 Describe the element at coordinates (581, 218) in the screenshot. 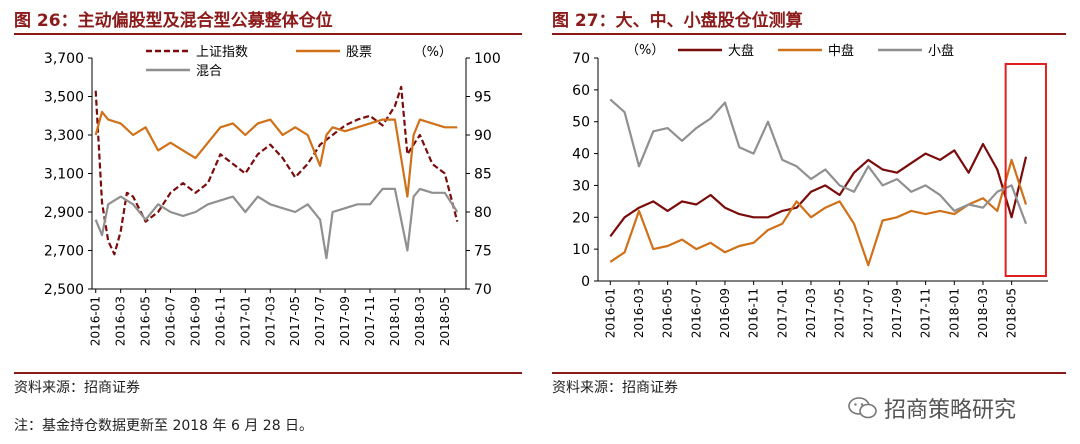

I see `y-tick-label-2: 20` at that location.